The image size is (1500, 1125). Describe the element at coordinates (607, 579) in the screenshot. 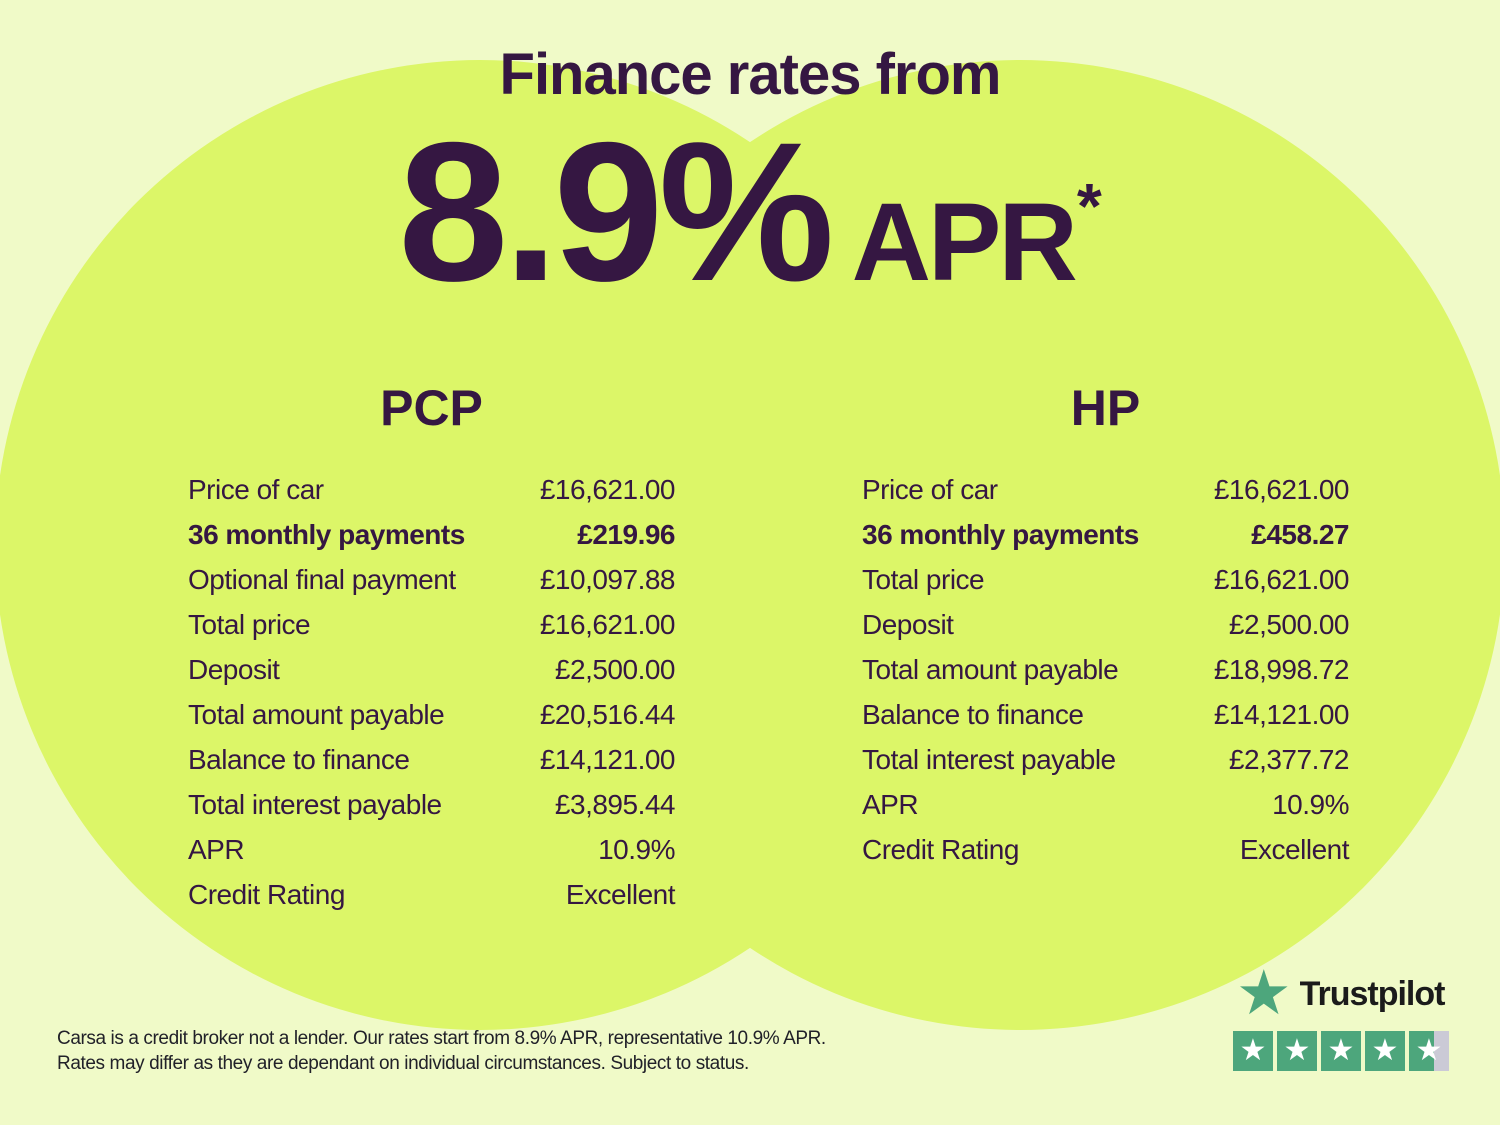

I see `row-value: £10,097.88` at that location.